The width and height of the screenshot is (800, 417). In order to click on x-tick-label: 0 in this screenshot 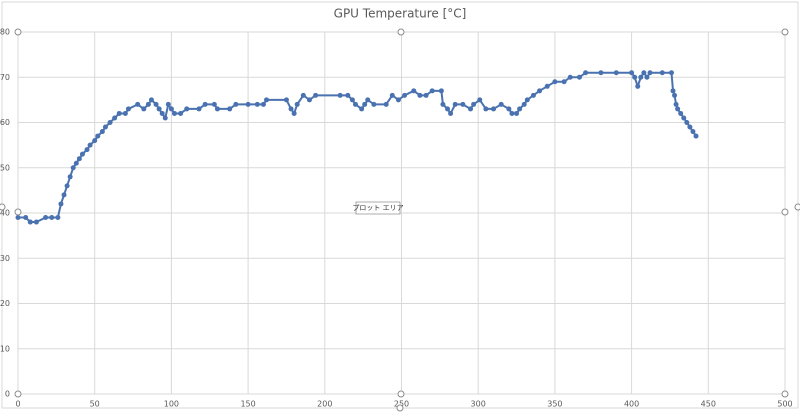, I will do `click(17, 404)`.